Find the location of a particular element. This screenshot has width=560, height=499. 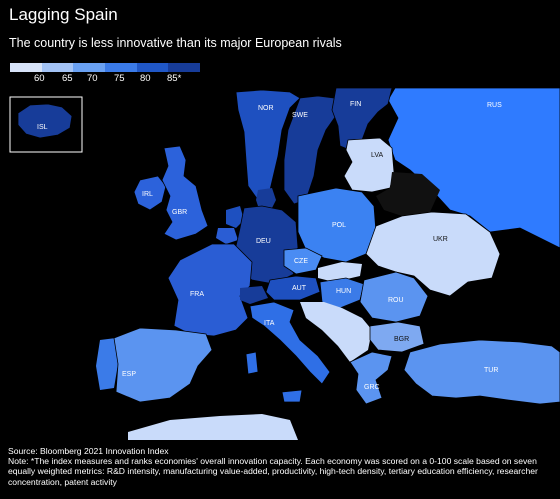

legend-color-scale is located at coordinates (105, 67).